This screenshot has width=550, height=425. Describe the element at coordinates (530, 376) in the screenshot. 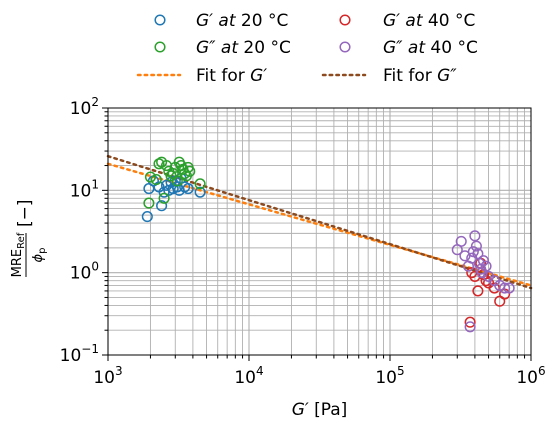

I see `x-tick-label: 10⁶` at that location.